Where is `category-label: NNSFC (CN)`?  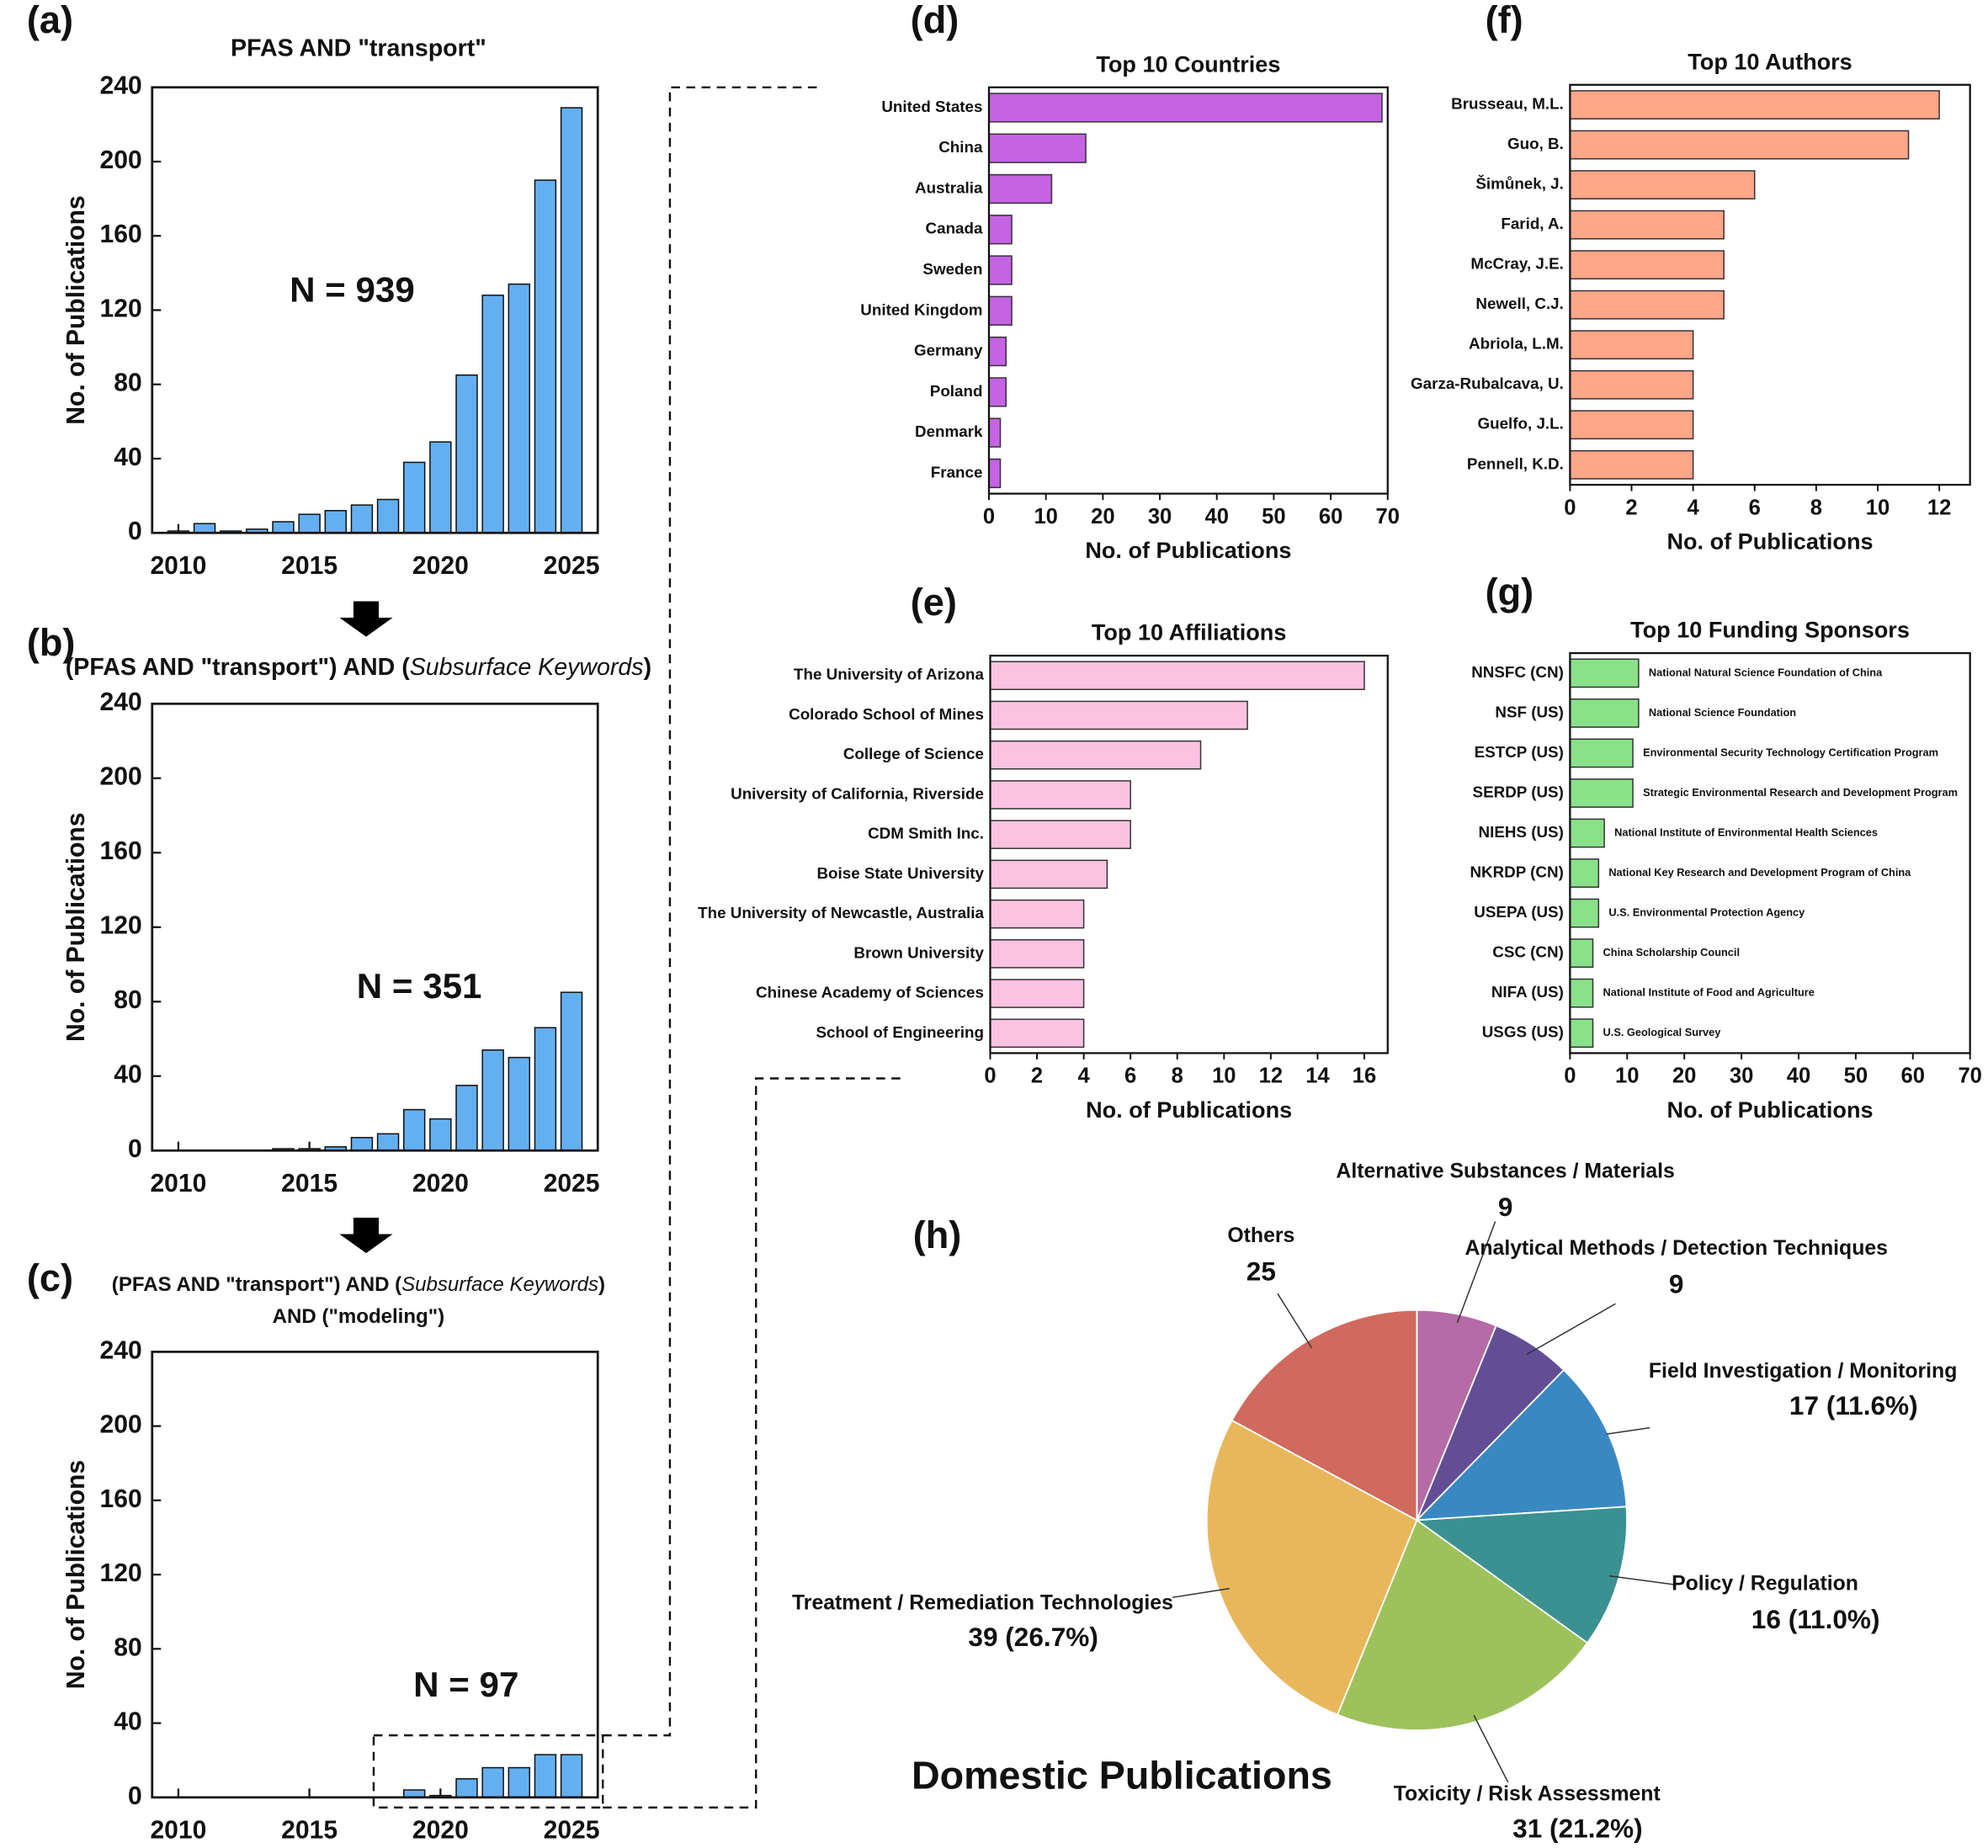
category-label: NNSFC (CN) is located at coordinates (1517, 672).